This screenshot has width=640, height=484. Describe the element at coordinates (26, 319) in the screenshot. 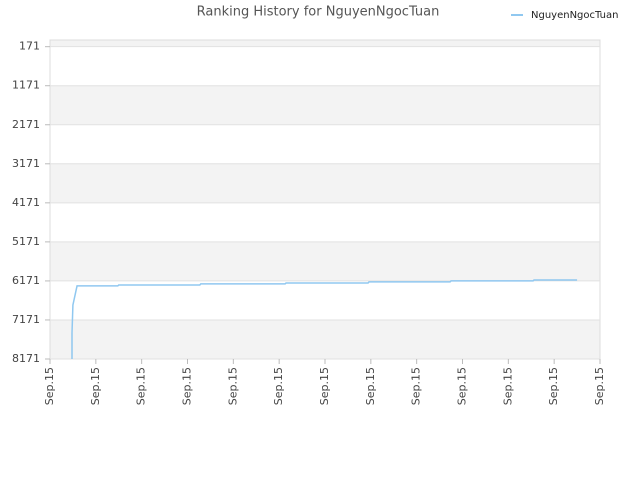

I see `y-tick-label: 7171` at that location.